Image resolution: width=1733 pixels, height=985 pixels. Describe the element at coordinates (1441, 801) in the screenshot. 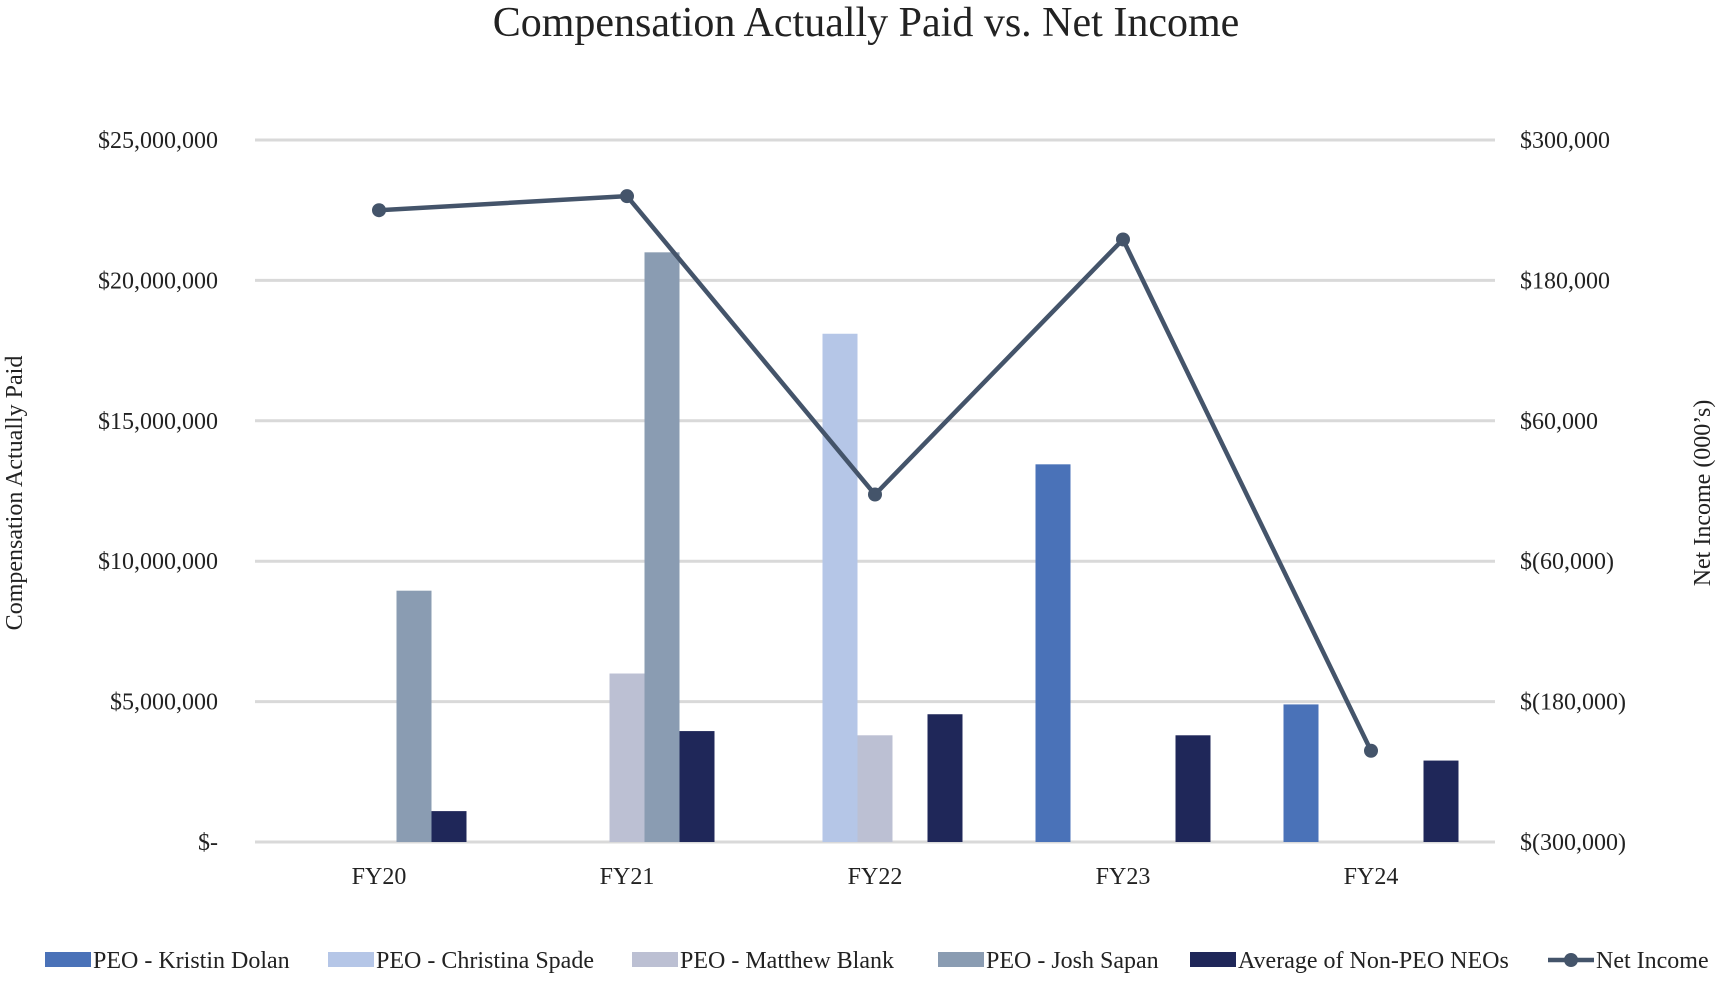

I see `bar-average-of-non-peo-neos-fy24` at that location.